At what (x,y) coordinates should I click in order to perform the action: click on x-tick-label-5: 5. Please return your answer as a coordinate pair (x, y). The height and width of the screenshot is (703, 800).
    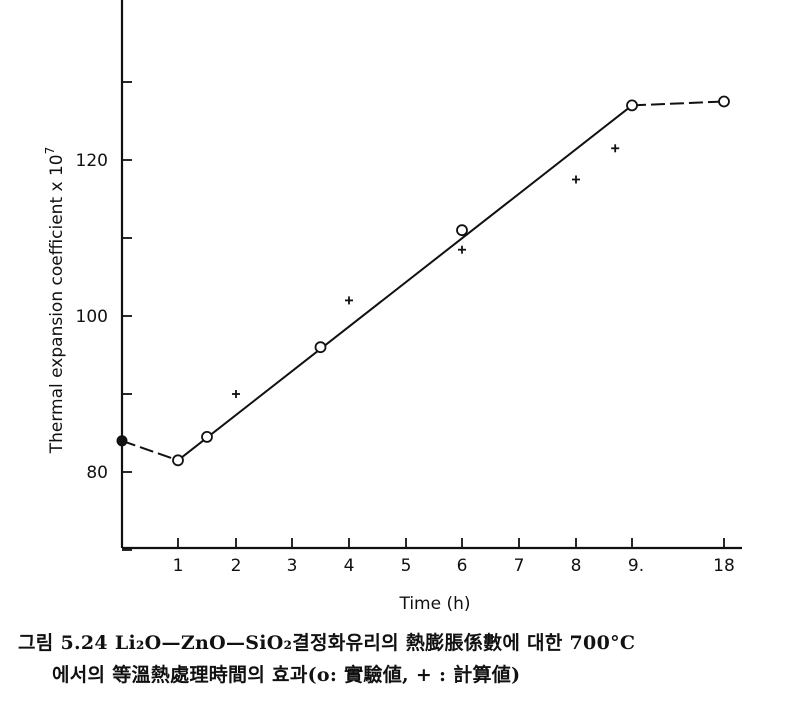
    Looking at the image, I should click on (406, 566).